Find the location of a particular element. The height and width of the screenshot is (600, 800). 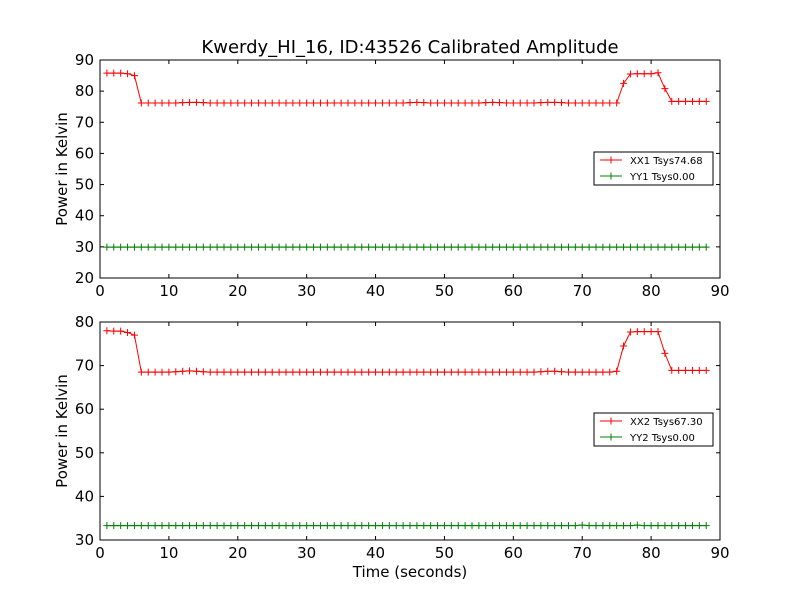

legend: XX2 Tsys67.30 YY2 Tsys0.00 is located at coordinates (653, 429).